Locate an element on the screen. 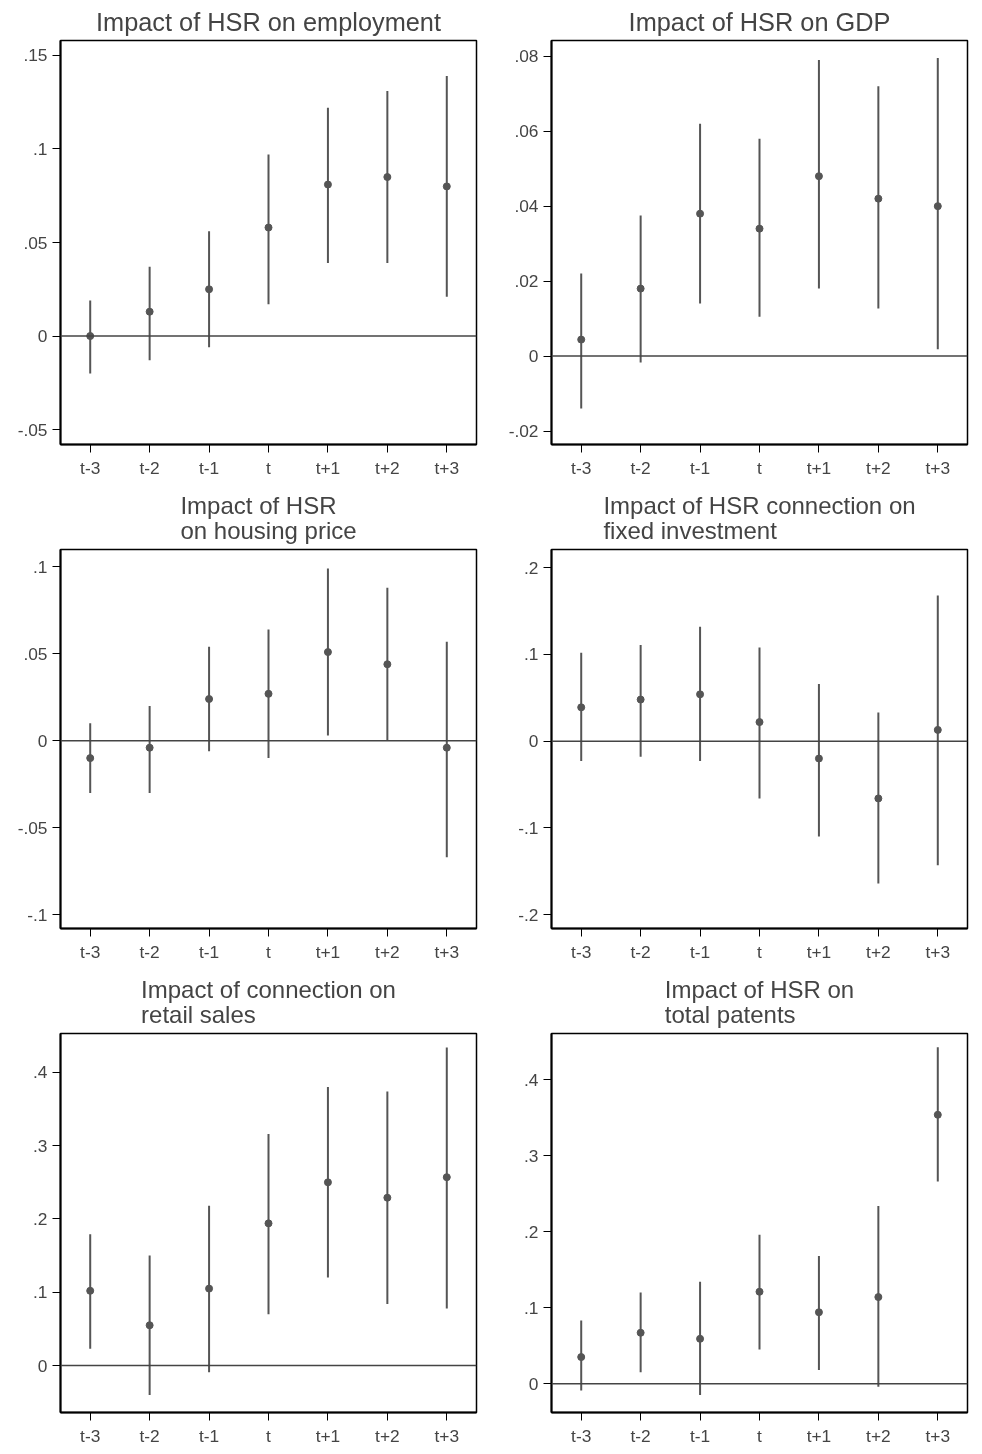 The width and height of the screenshot is (982, 1454). y-tick-label: -.02 is located at coordinates (523, 431).